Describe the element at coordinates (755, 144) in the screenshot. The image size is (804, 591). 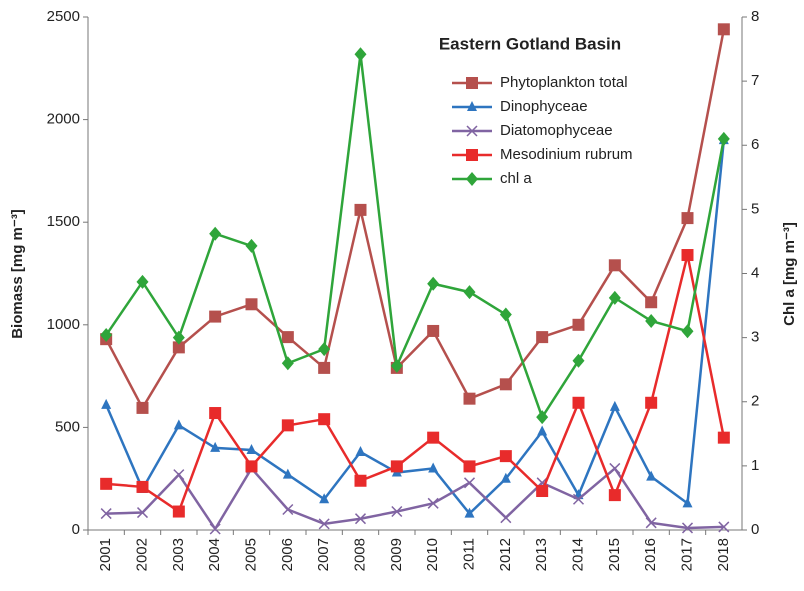
I see `y2-tick-label: 6` at that location.